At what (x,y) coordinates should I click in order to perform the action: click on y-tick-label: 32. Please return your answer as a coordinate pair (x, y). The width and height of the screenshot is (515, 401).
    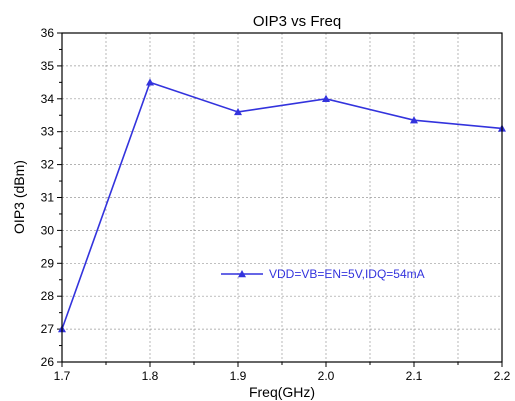
    Looking at the image, I should click on (48, 165).